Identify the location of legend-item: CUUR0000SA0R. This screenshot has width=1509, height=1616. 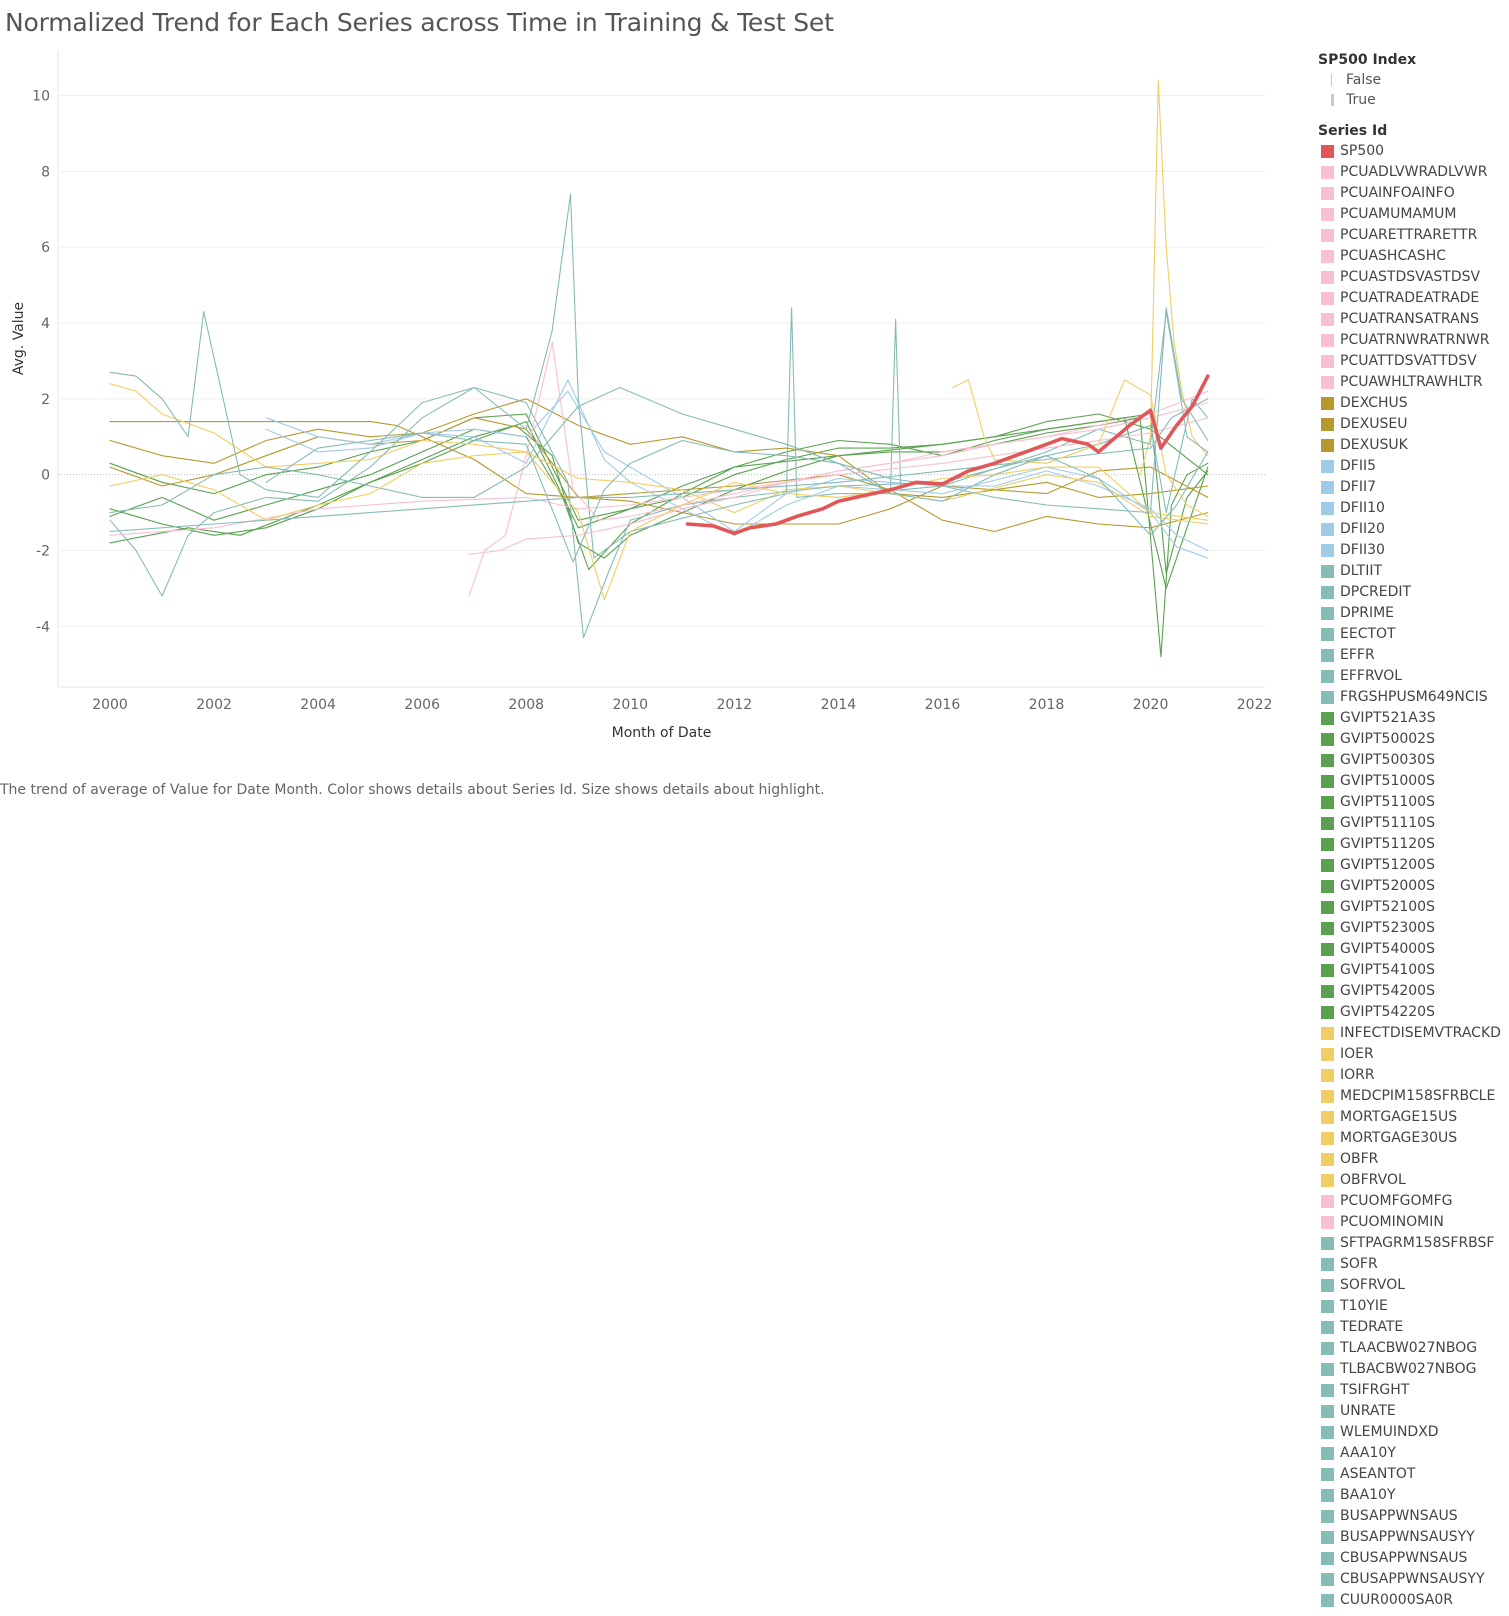
(1413, 1600).